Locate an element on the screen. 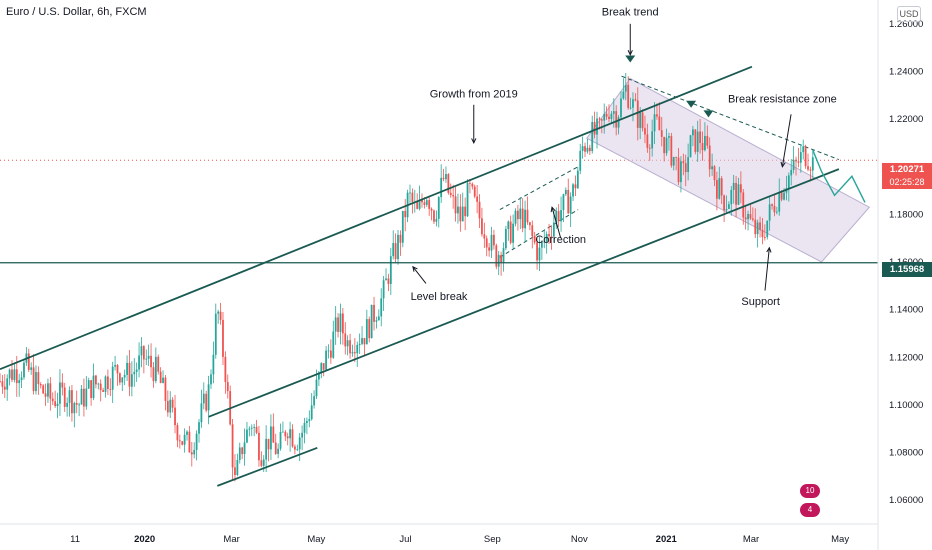 The width and height of the screenshot is (932, 550). annotation-label: Growth from 2019 is located at coordinates (474, 95).